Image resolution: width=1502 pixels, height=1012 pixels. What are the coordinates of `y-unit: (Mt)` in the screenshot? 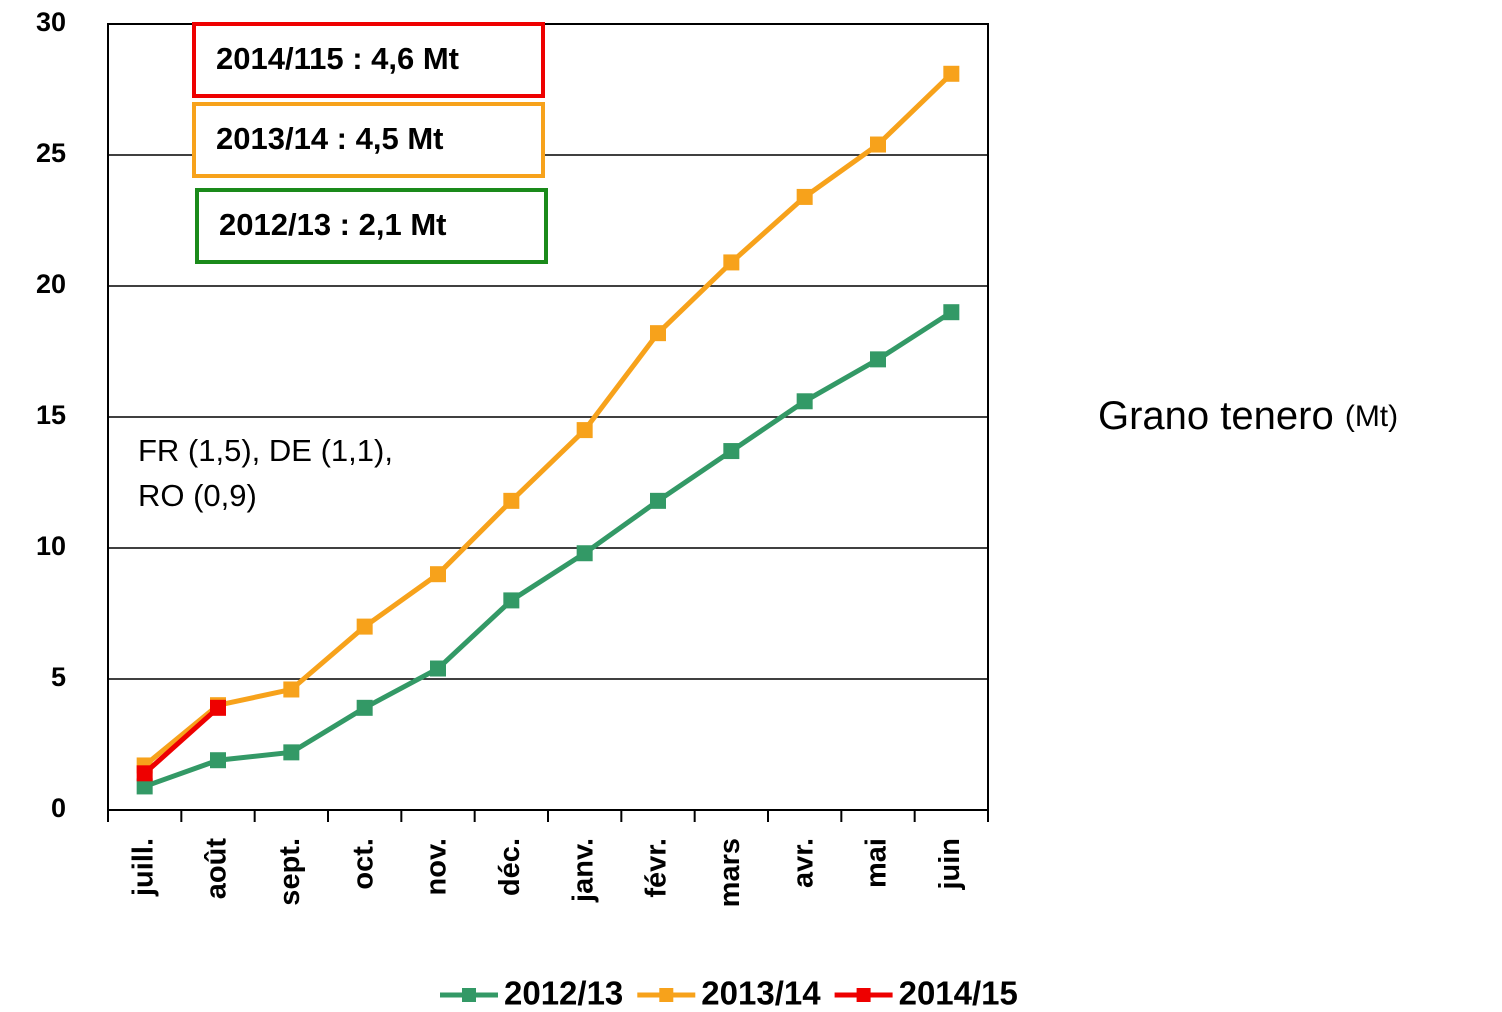 It's located at (1371, 416).